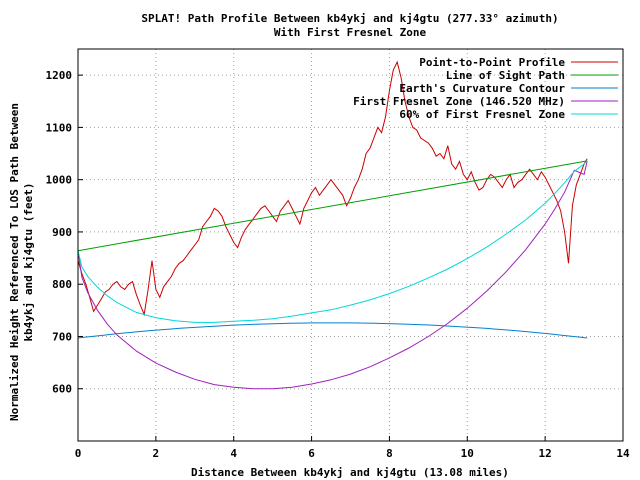 The width and height of the screenshot is (640, 480). Describe the element at coordinates (59, 180) in the screenshot. I see `y-tick-label: 1000` at that location.